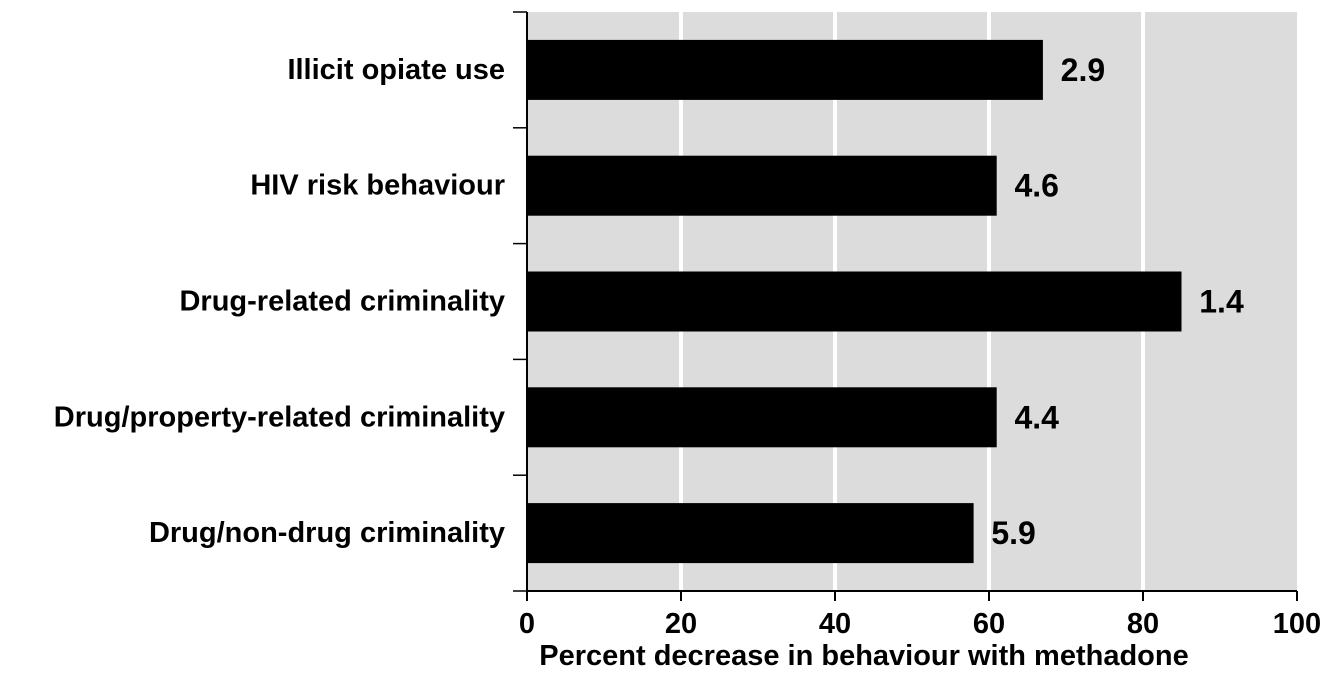  What do you see at coordinates (527, 624) in the screenshot?
I see `x-tick-label: 0` at bounding box center [527, 624].